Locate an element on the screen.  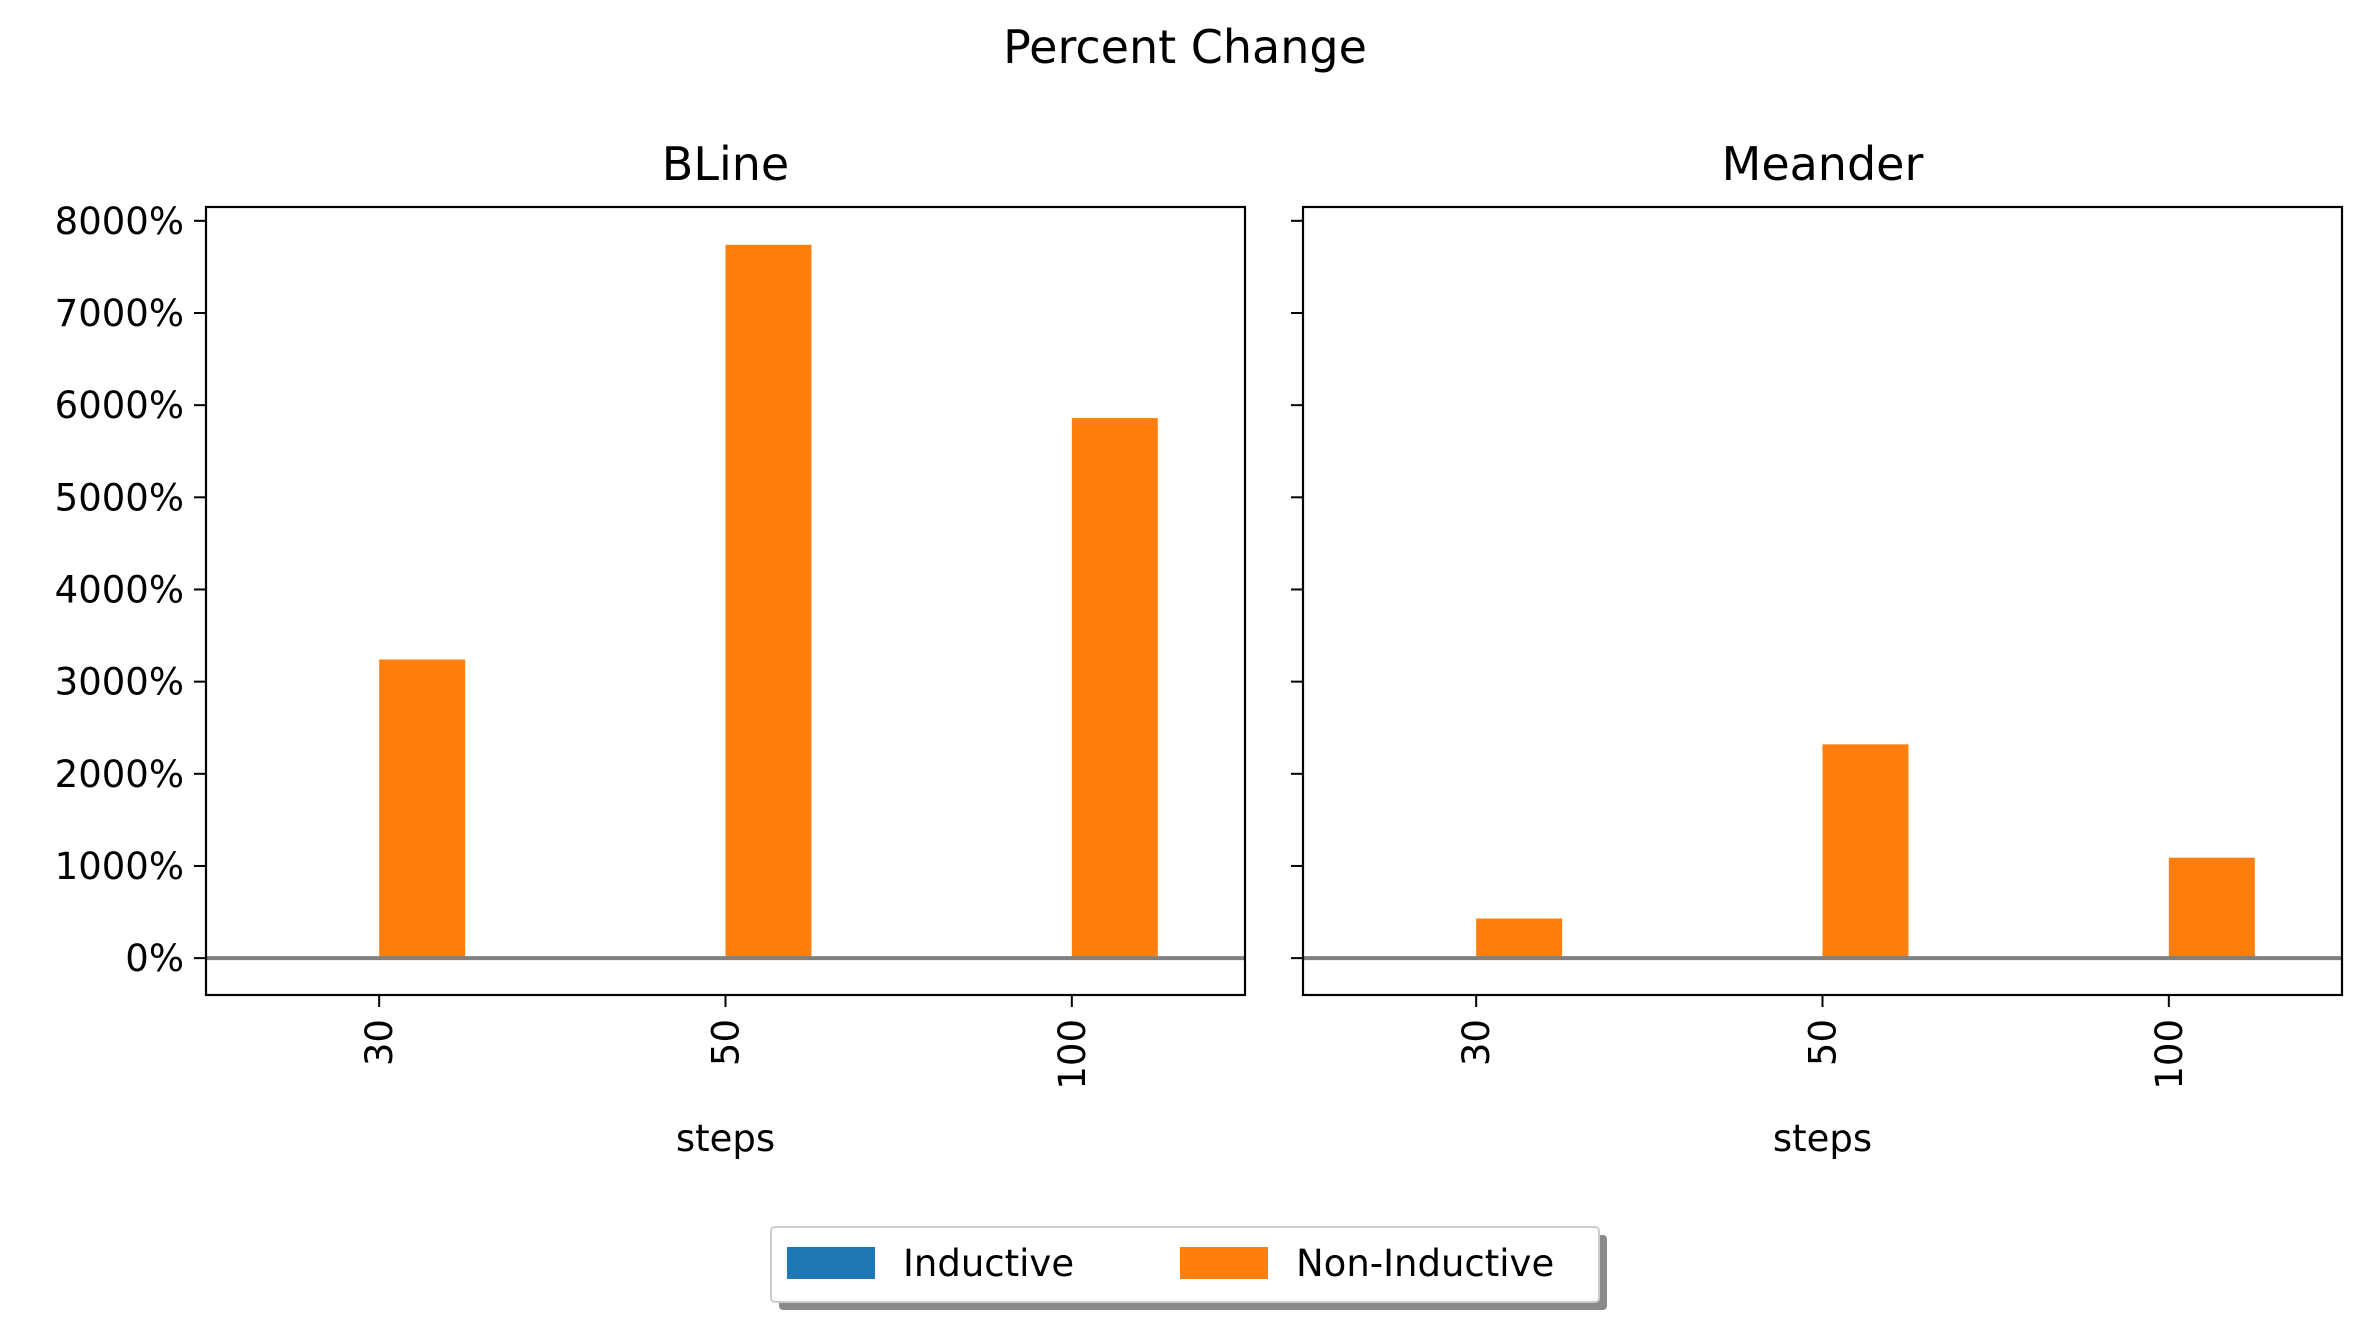
y-tick-label: 6000% is located at coordinates (119, 405).